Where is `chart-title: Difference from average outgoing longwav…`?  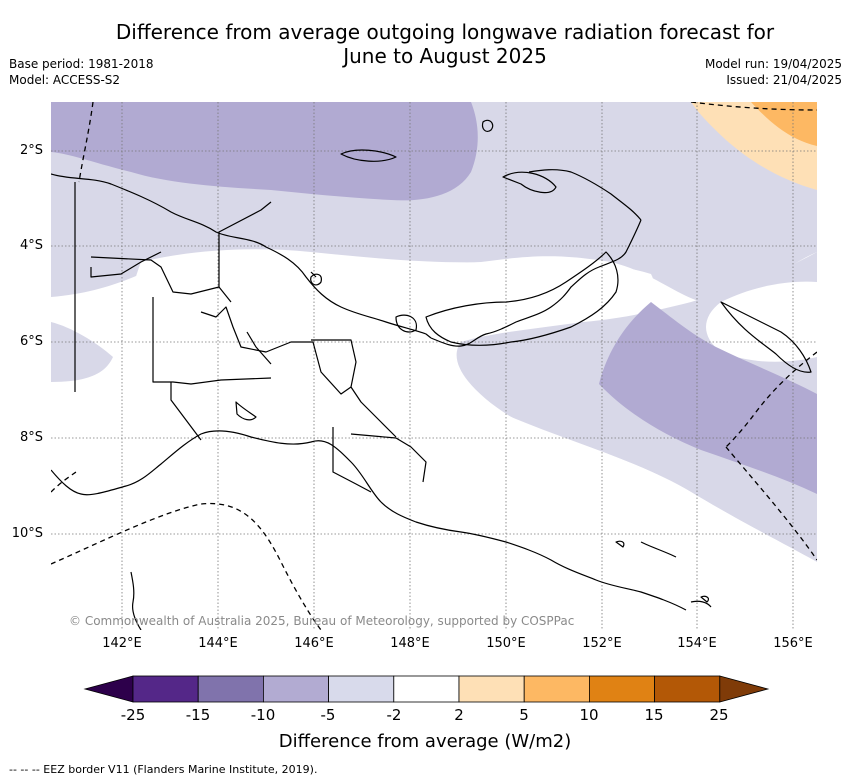 chart-title: Difference from average outgoing longwav… is located at coordinates (445, 44).